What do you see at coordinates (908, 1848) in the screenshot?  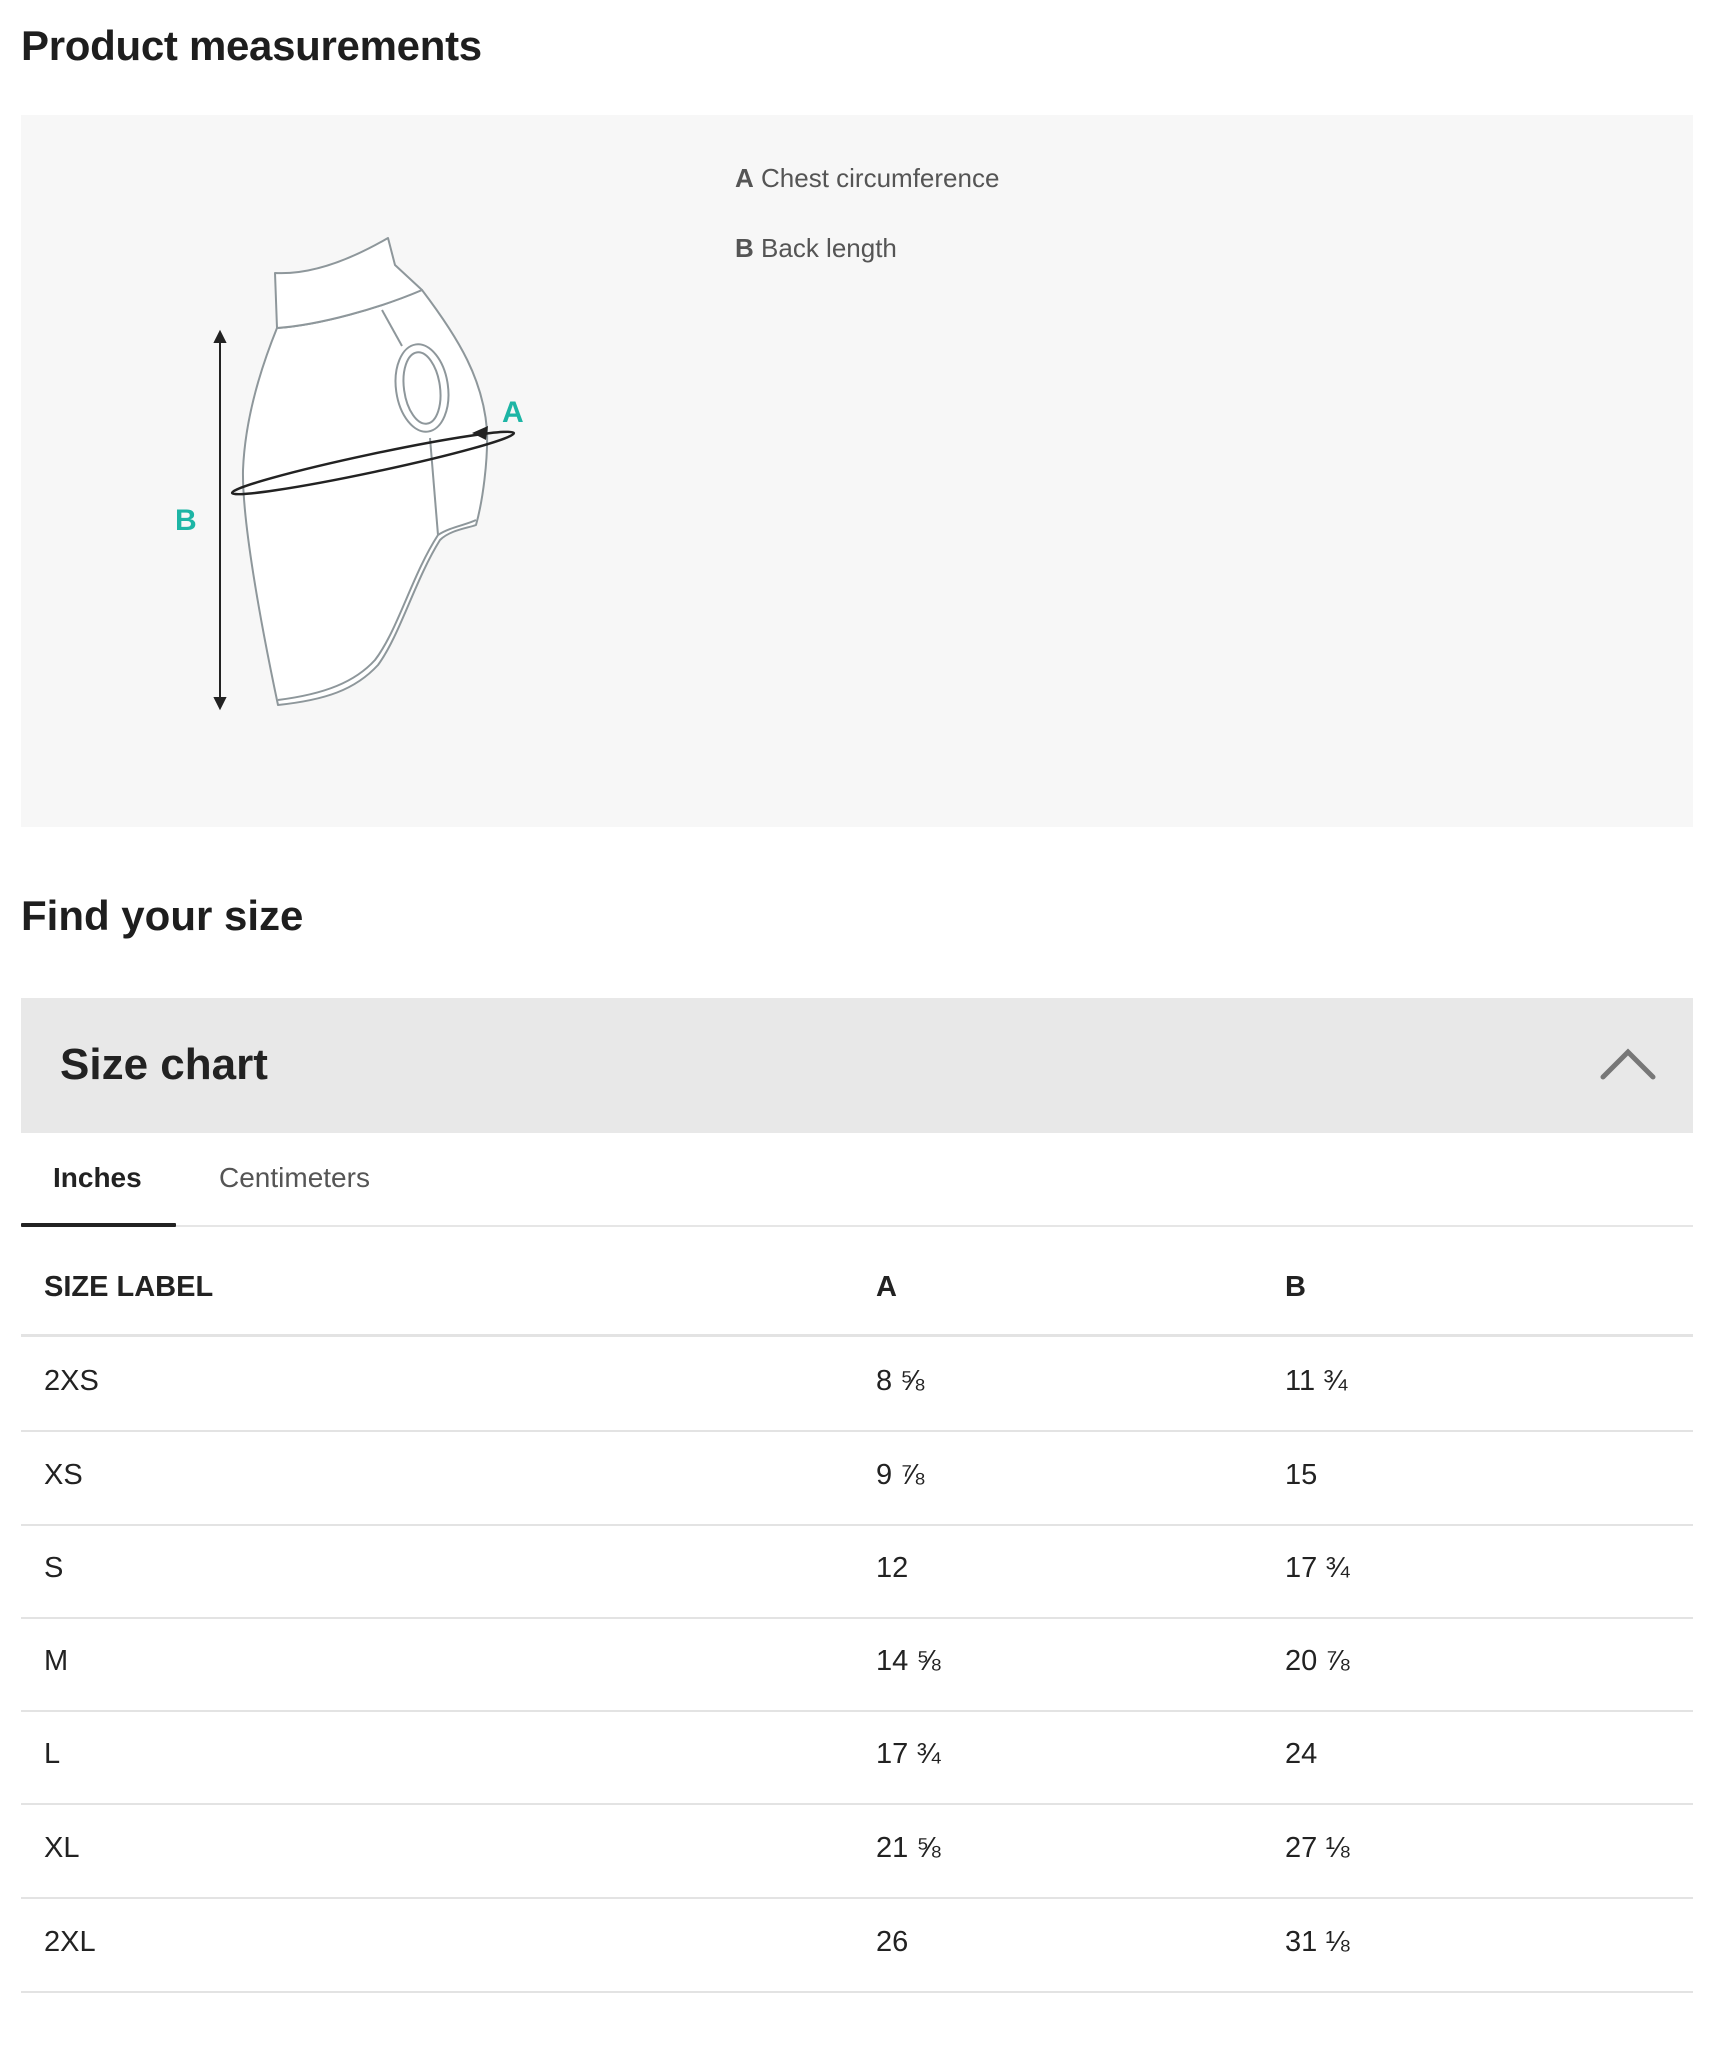 I see `cell-a: 21 ⅝` at bounding box center [908, 1848].